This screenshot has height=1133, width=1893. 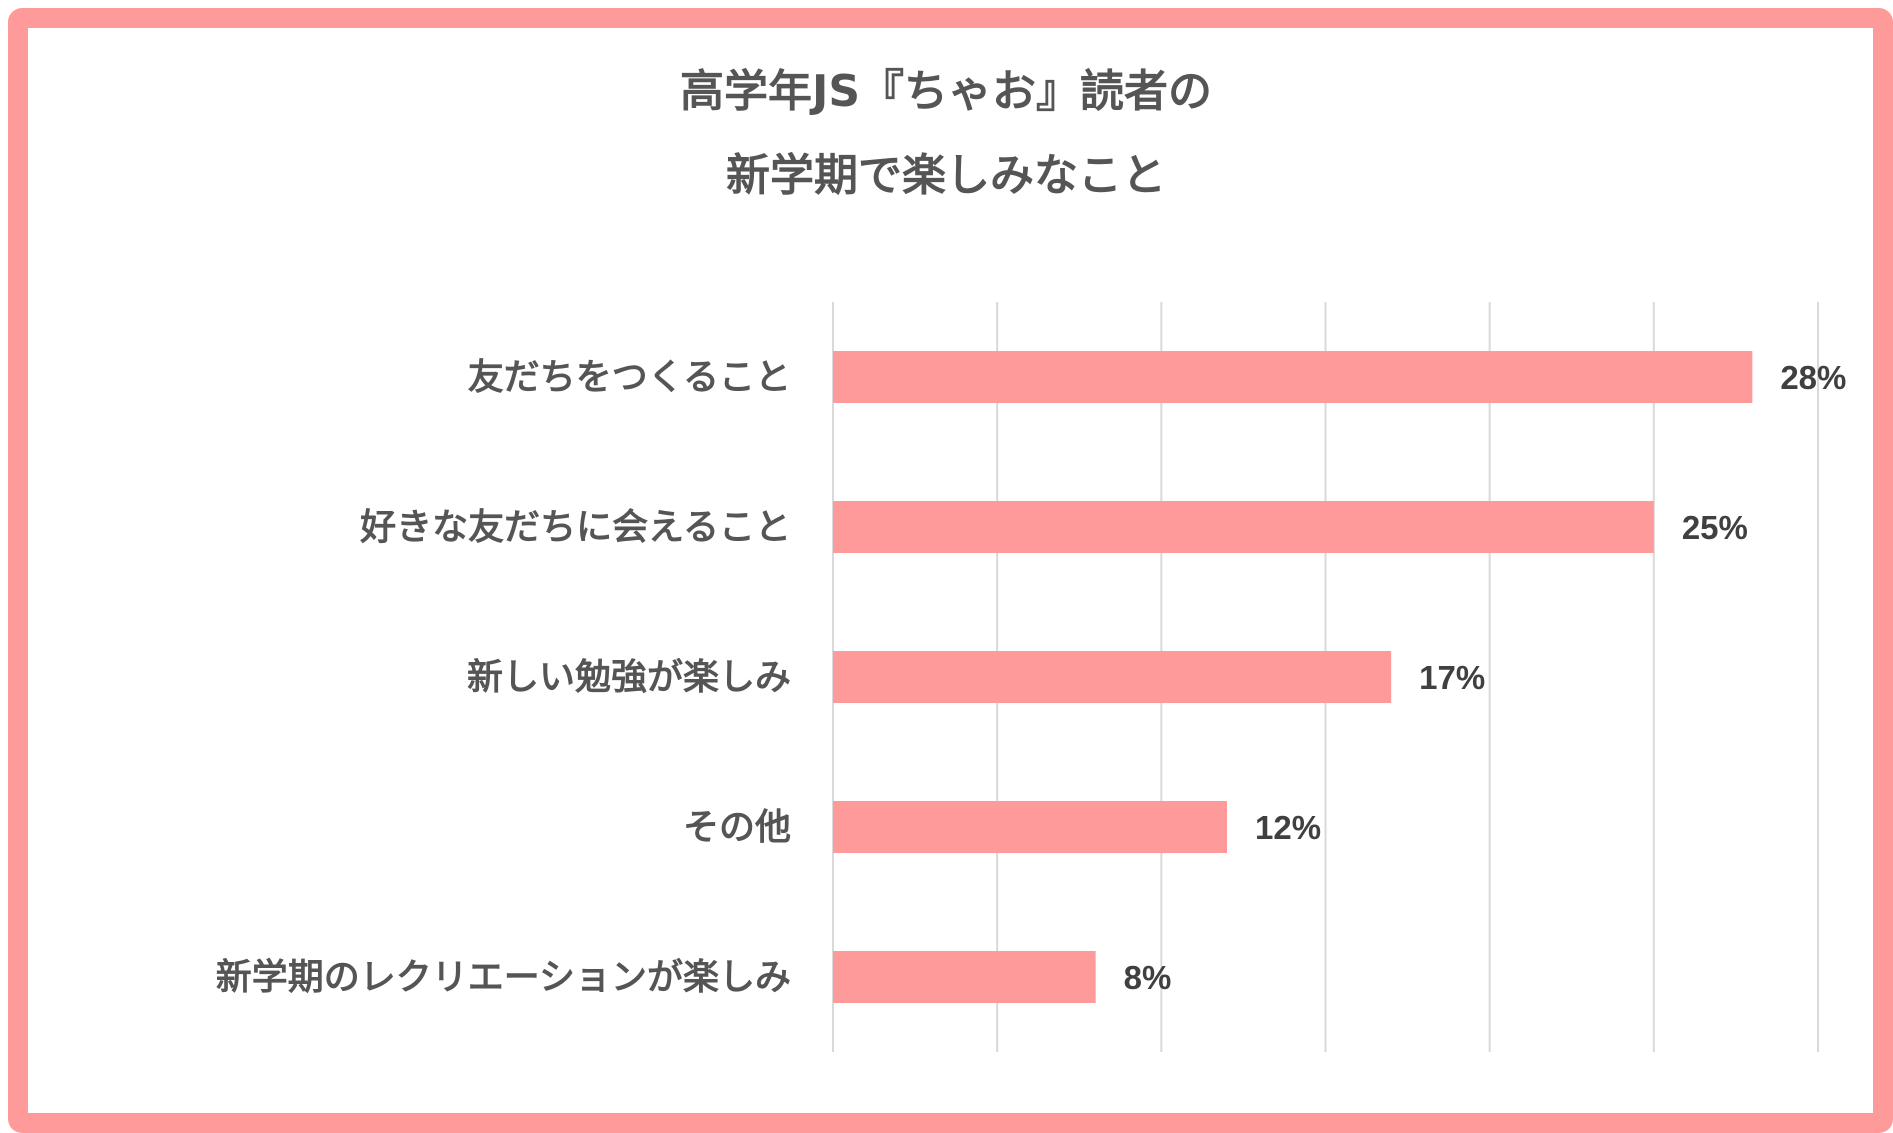 I want to click on data-label: 8%, so click(x=1148, y=977).